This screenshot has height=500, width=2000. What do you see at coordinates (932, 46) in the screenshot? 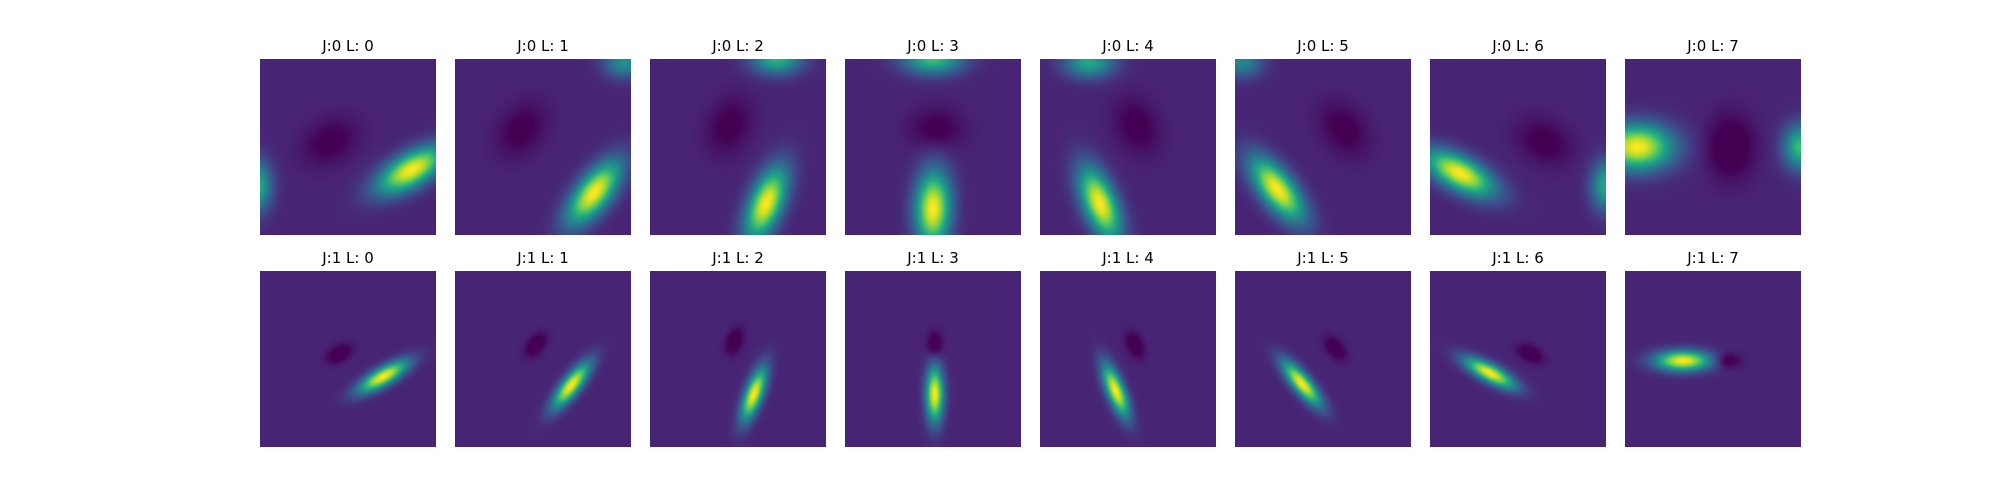
I see `panel-title: J:0 L: 3` at bounding box center [932, 46].